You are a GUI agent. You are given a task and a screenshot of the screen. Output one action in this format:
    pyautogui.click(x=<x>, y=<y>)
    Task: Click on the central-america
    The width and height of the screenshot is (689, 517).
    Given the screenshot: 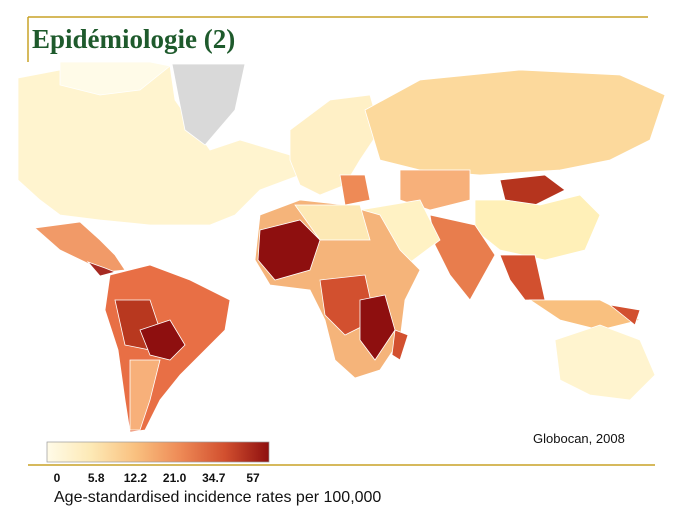 What is the action you would take?
    pyautogui.click(x=101, y=269)
    